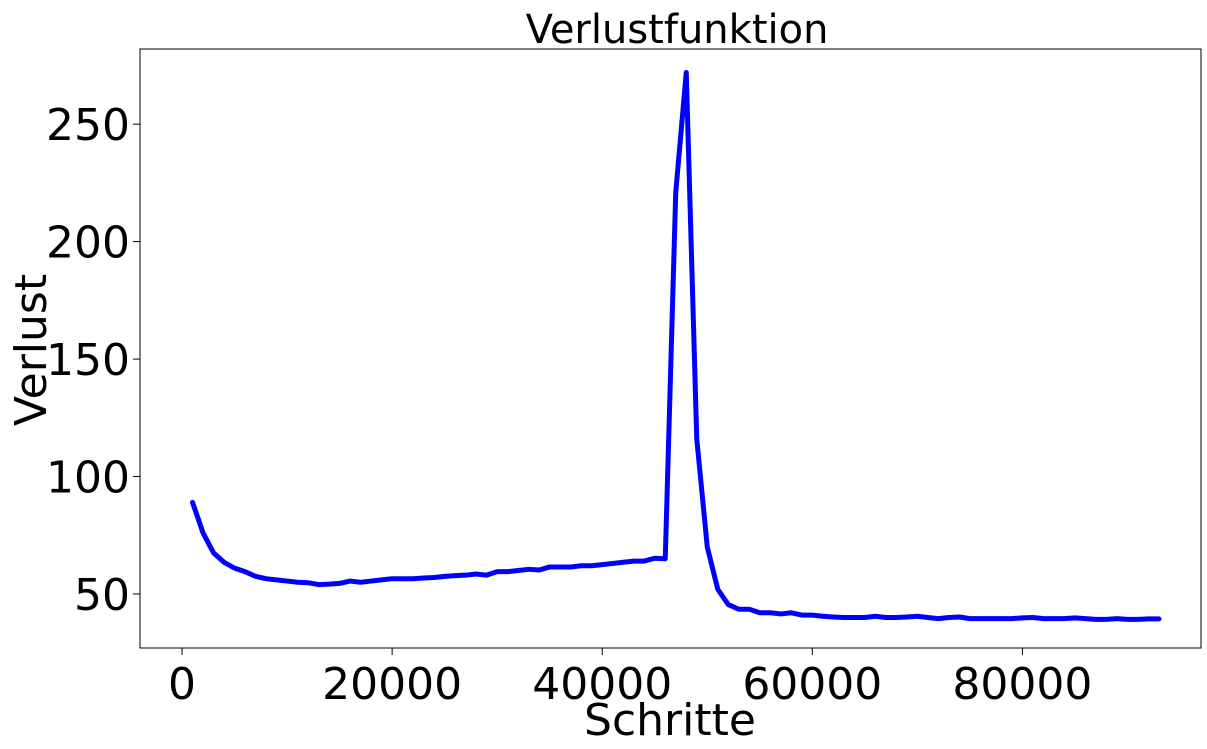 The image size is (1207, 749). I want to click on y-axis-label: Verlust, so click(31, 350).